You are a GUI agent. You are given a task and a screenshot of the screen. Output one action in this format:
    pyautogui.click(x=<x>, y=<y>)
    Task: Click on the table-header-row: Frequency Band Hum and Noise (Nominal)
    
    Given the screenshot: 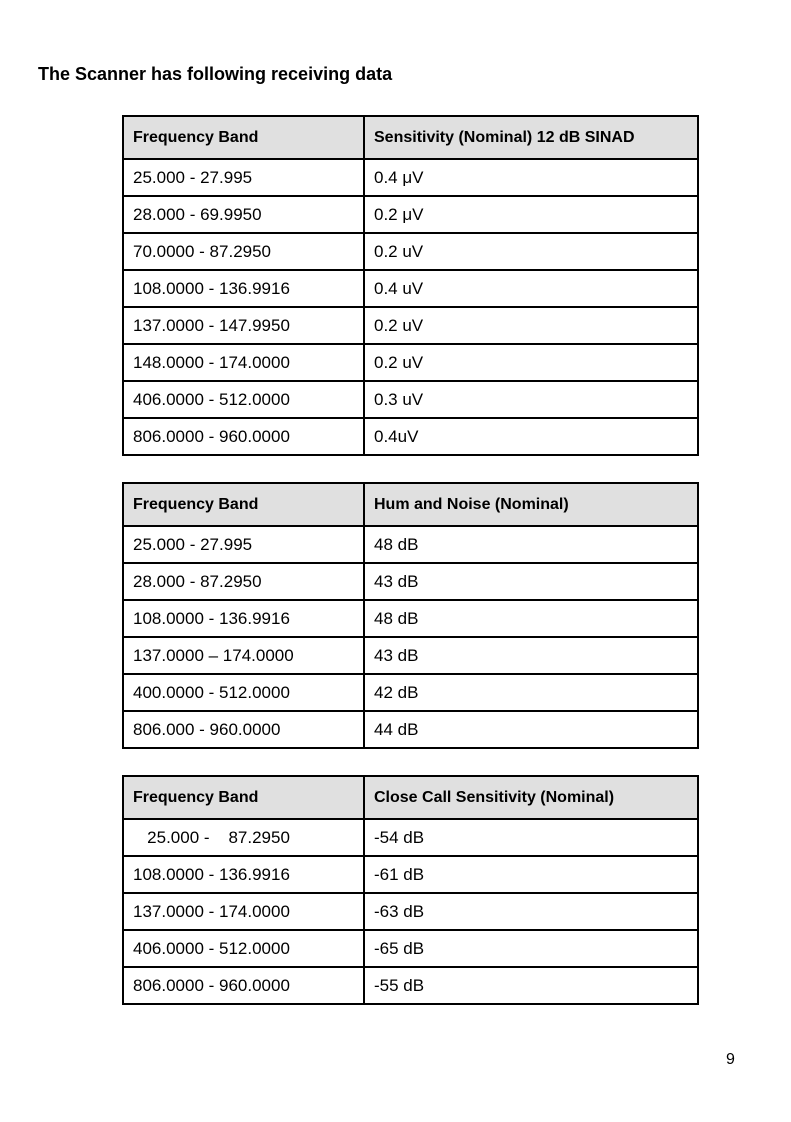 What is the action you would take?
    pyautogui.click(x=410, y=504)
    